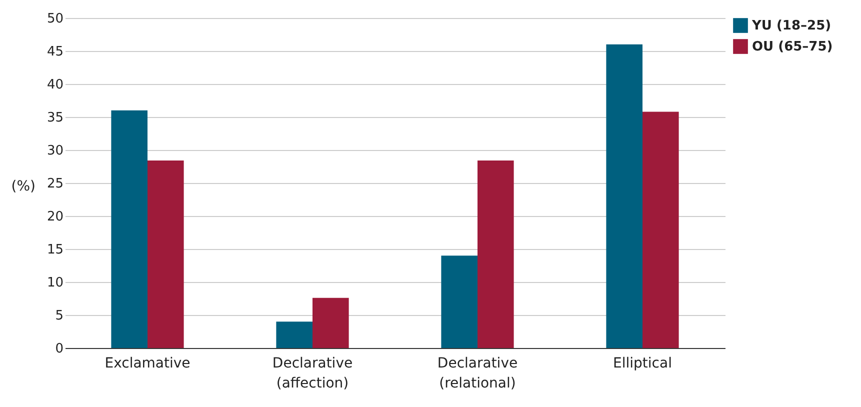  Describe the element at coordinates (477, 374) in the screenshot. I see `x-tick-label: Declarative (relational)` at that location.